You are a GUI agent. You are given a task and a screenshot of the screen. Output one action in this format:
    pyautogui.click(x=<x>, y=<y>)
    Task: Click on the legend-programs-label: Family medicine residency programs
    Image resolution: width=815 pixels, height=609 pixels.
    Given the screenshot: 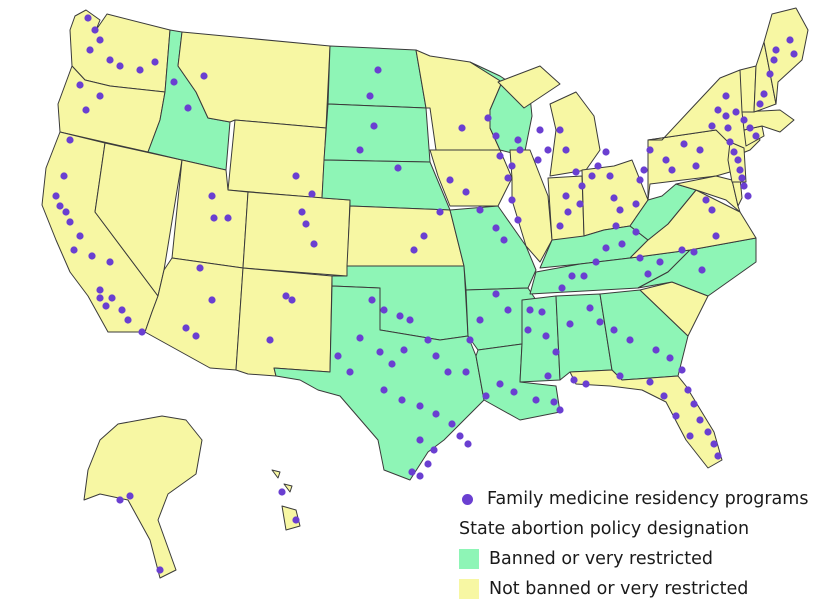 What is the action you would take?
    pyautogui.click(x=648, y=499)
    